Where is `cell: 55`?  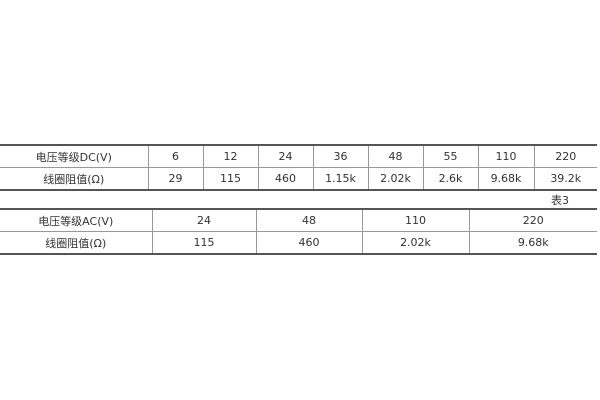 cell: 55 is located at coordinates (450, 156).